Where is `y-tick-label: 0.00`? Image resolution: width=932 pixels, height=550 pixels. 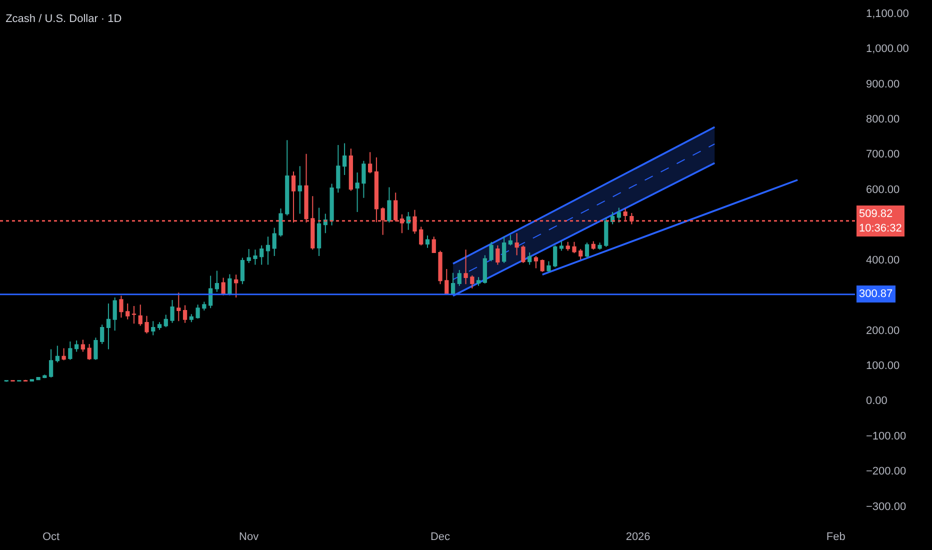 y-tick-label: 0.00 is located at coordinates (877, 401).